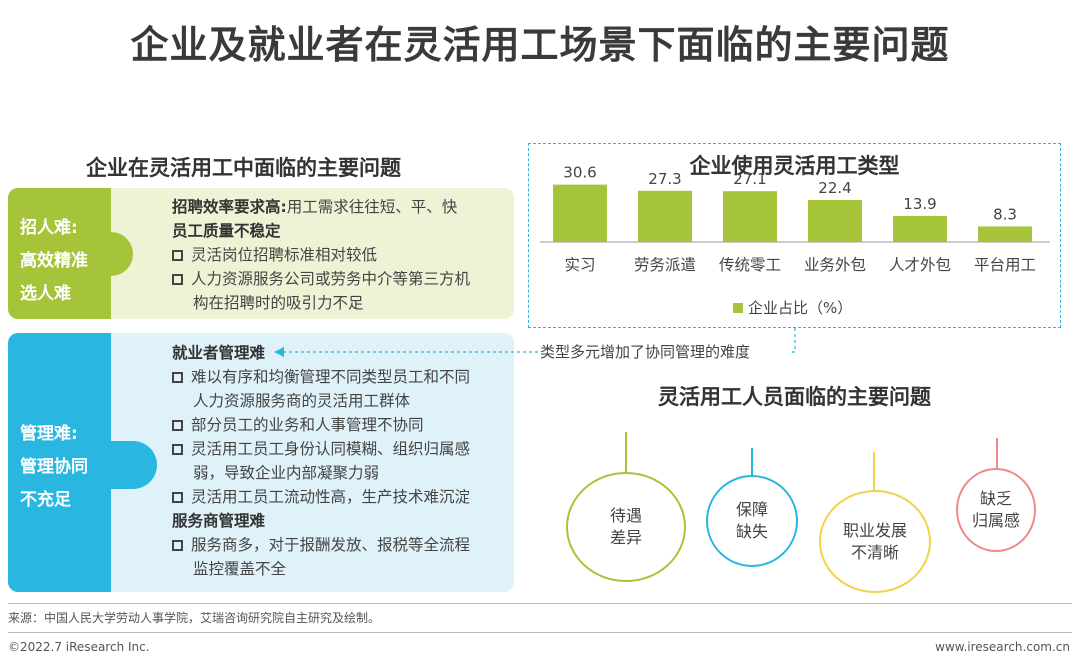 The width and height of the screenshot is (1080, 667). Describe the element at coordinates (219, 353) in the screenshot. I see `manage-head1: 就业者管理难` at that location.